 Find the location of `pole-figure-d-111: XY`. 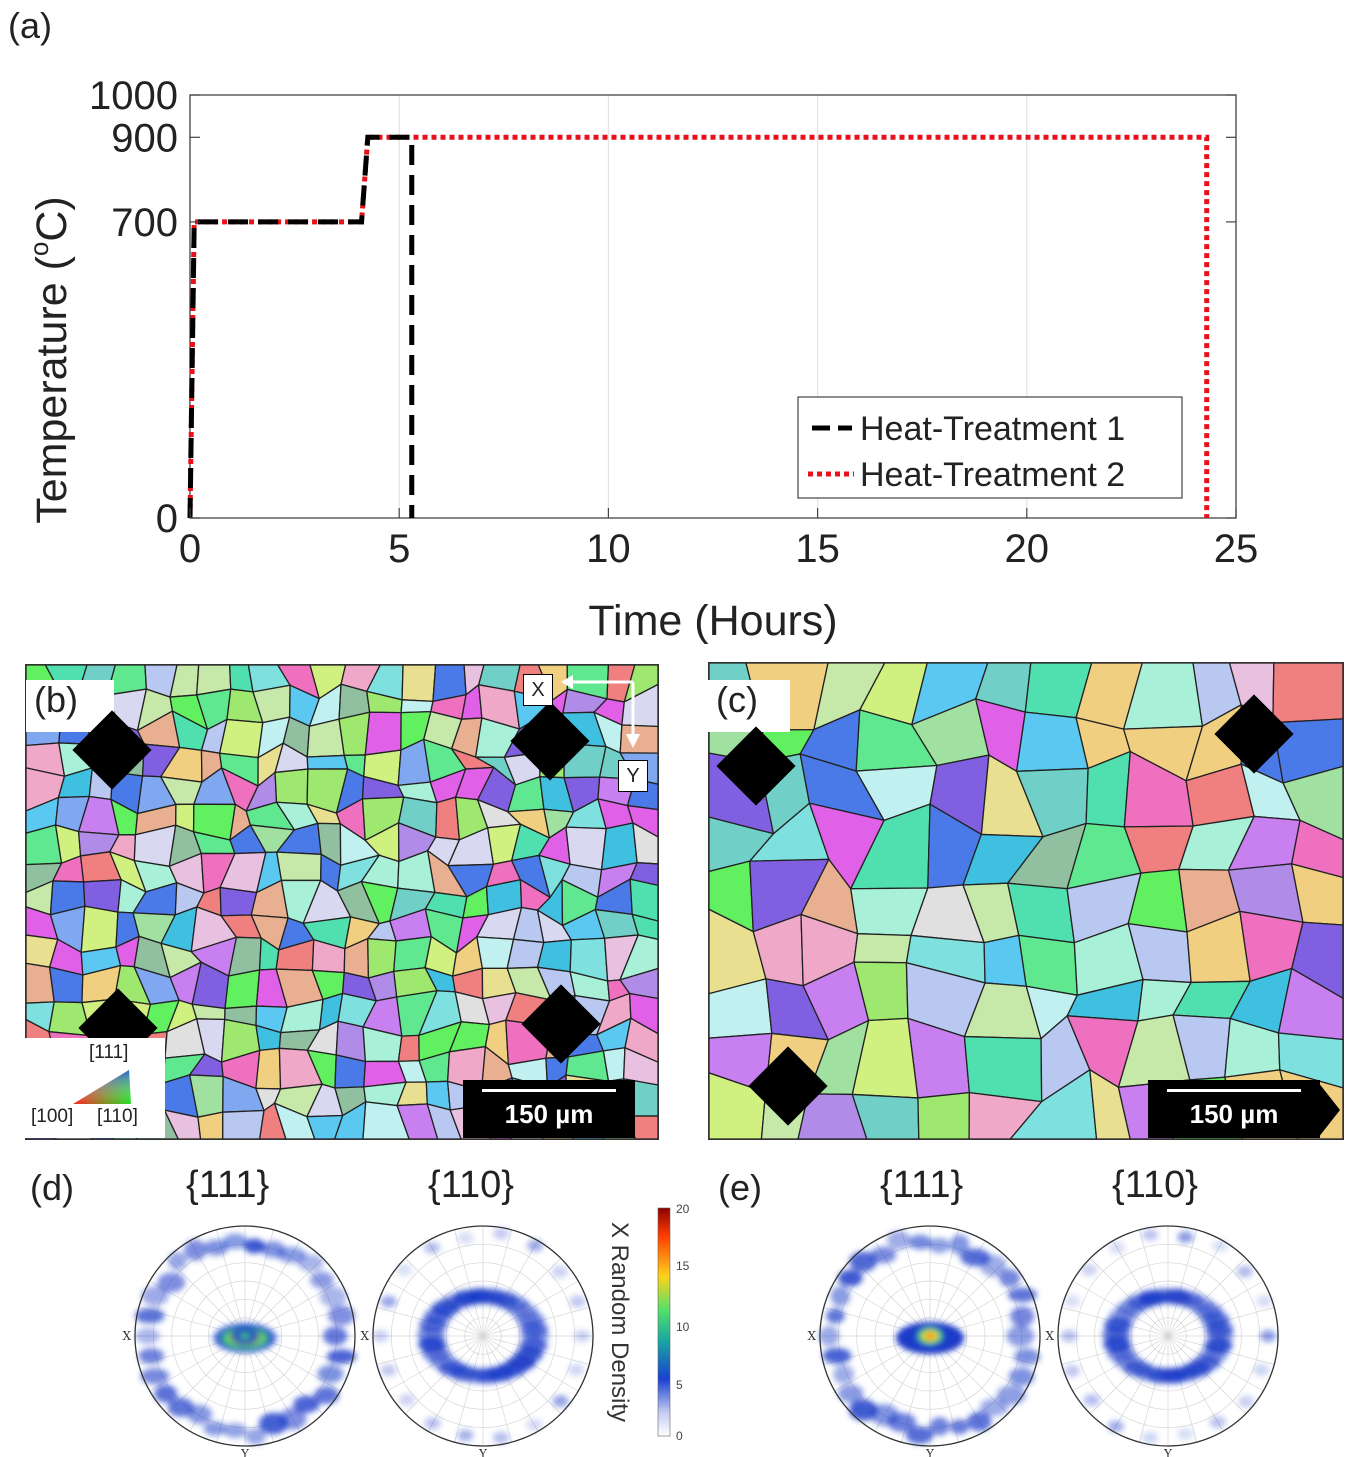

pole-figure-d-111: XY is located at coordinates (239, 1341).